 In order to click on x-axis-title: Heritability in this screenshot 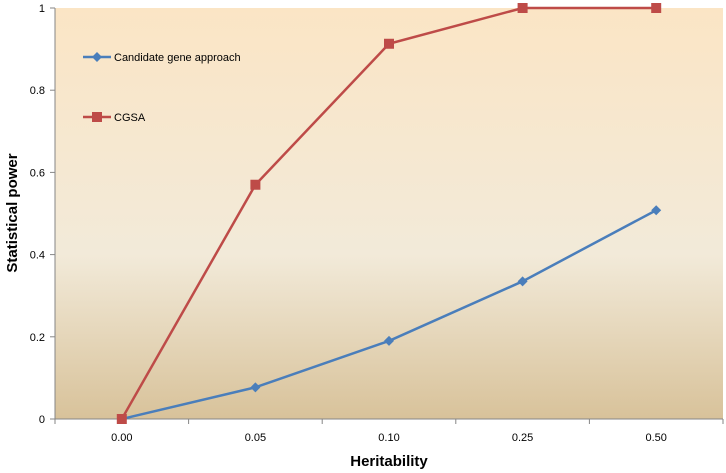, I will do `click(389, 461)`.